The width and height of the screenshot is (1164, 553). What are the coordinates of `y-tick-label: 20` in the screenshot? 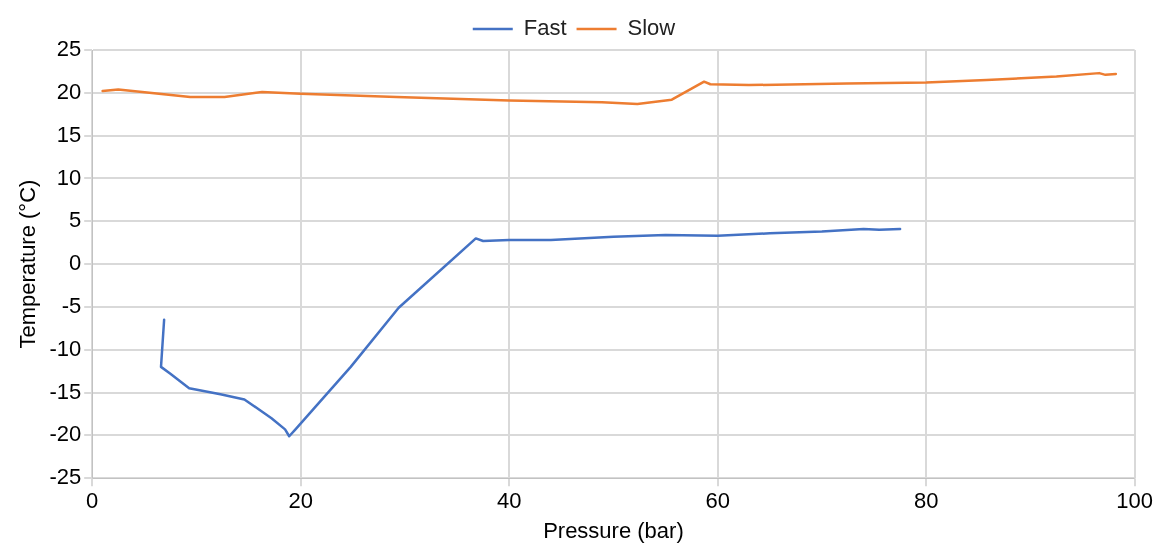 It's located at (69, 91).